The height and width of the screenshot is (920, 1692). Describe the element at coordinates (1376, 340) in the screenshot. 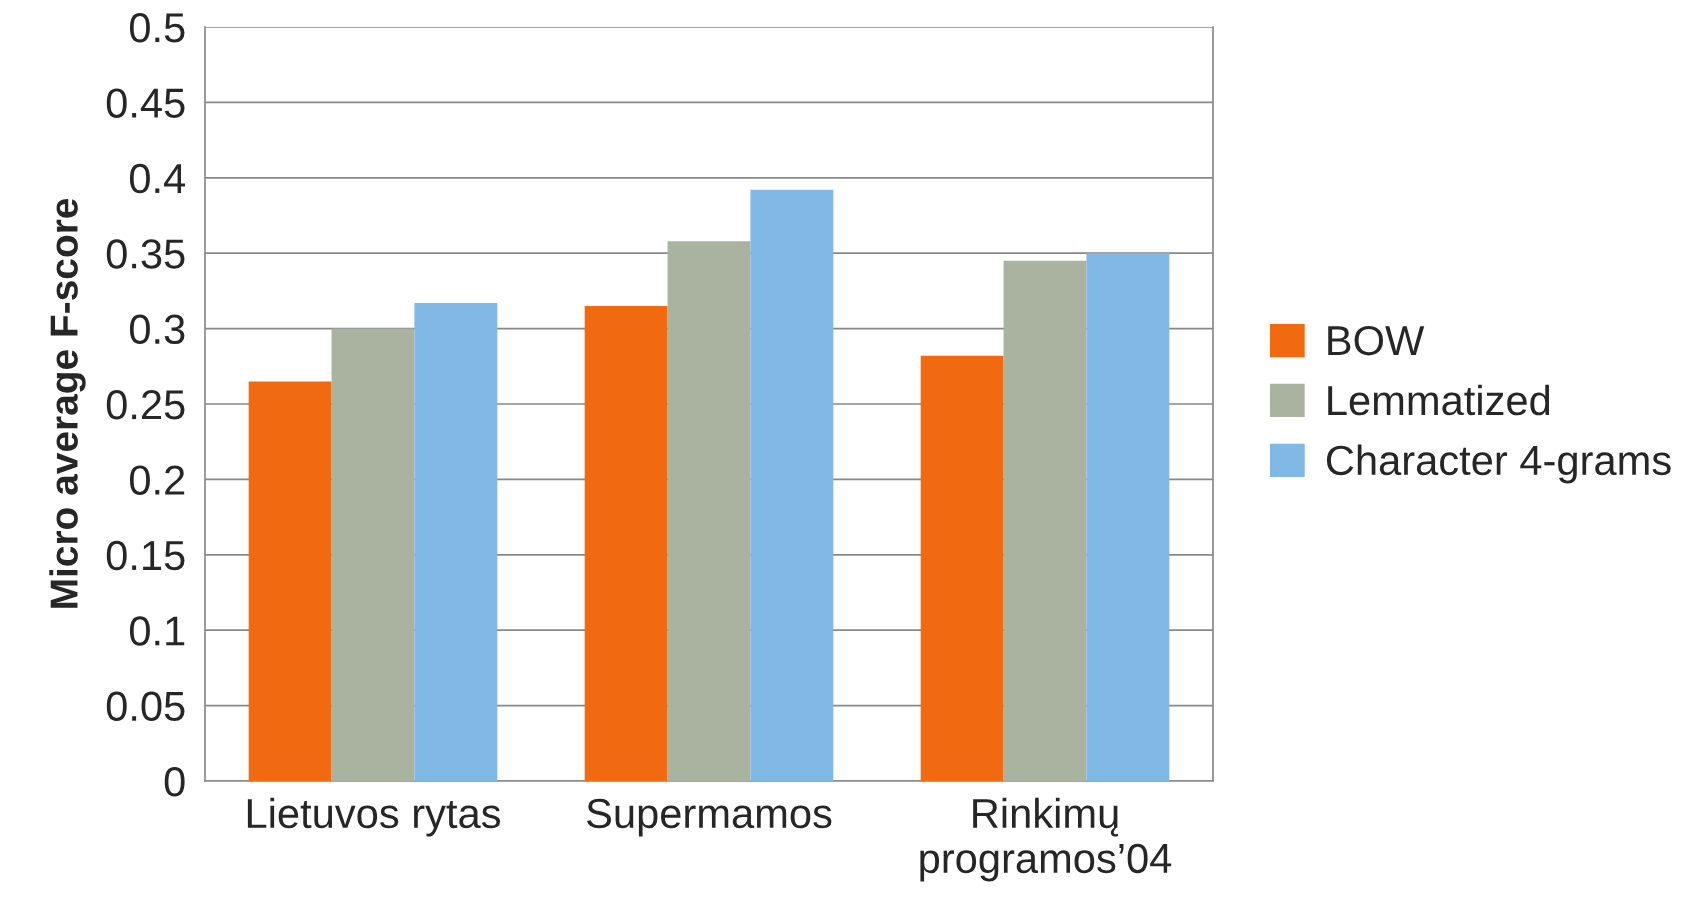

I see `legend-label: BOW` at that location.